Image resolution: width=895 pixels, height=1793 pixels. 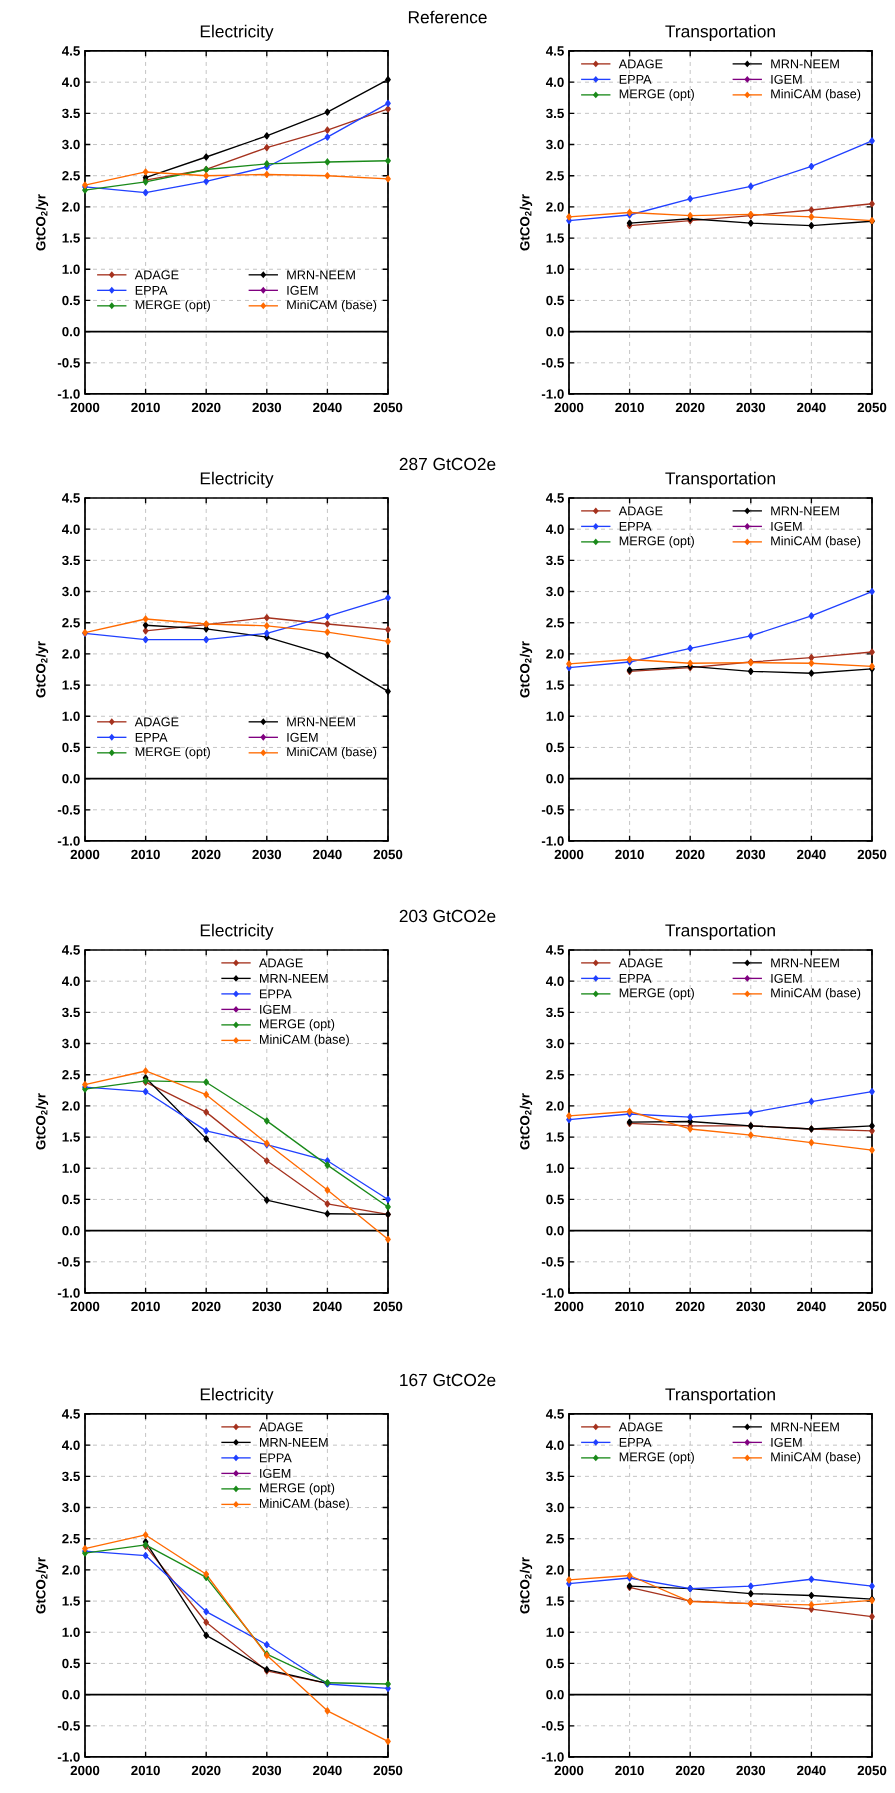 I want to click on y-tick-label: 1.5, so click(x=71, y=1137).